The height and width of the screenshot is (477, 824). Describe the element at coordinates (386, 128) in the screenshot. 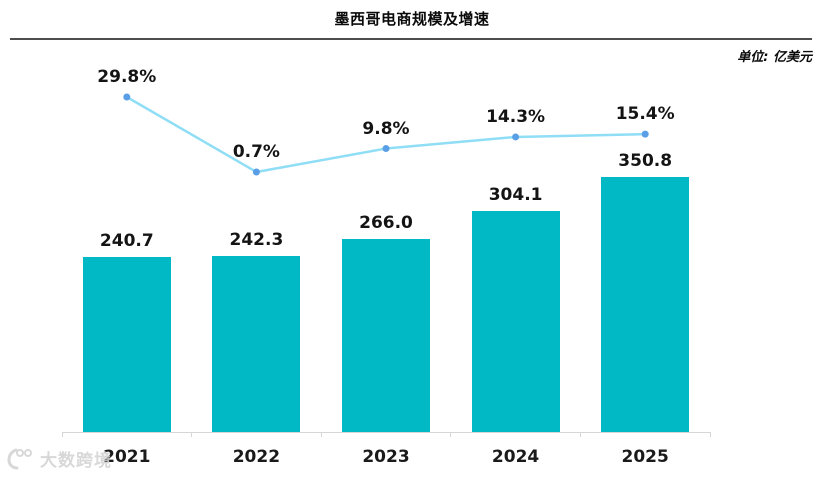

I see `growth-label-2023: 9.8%` at that location.